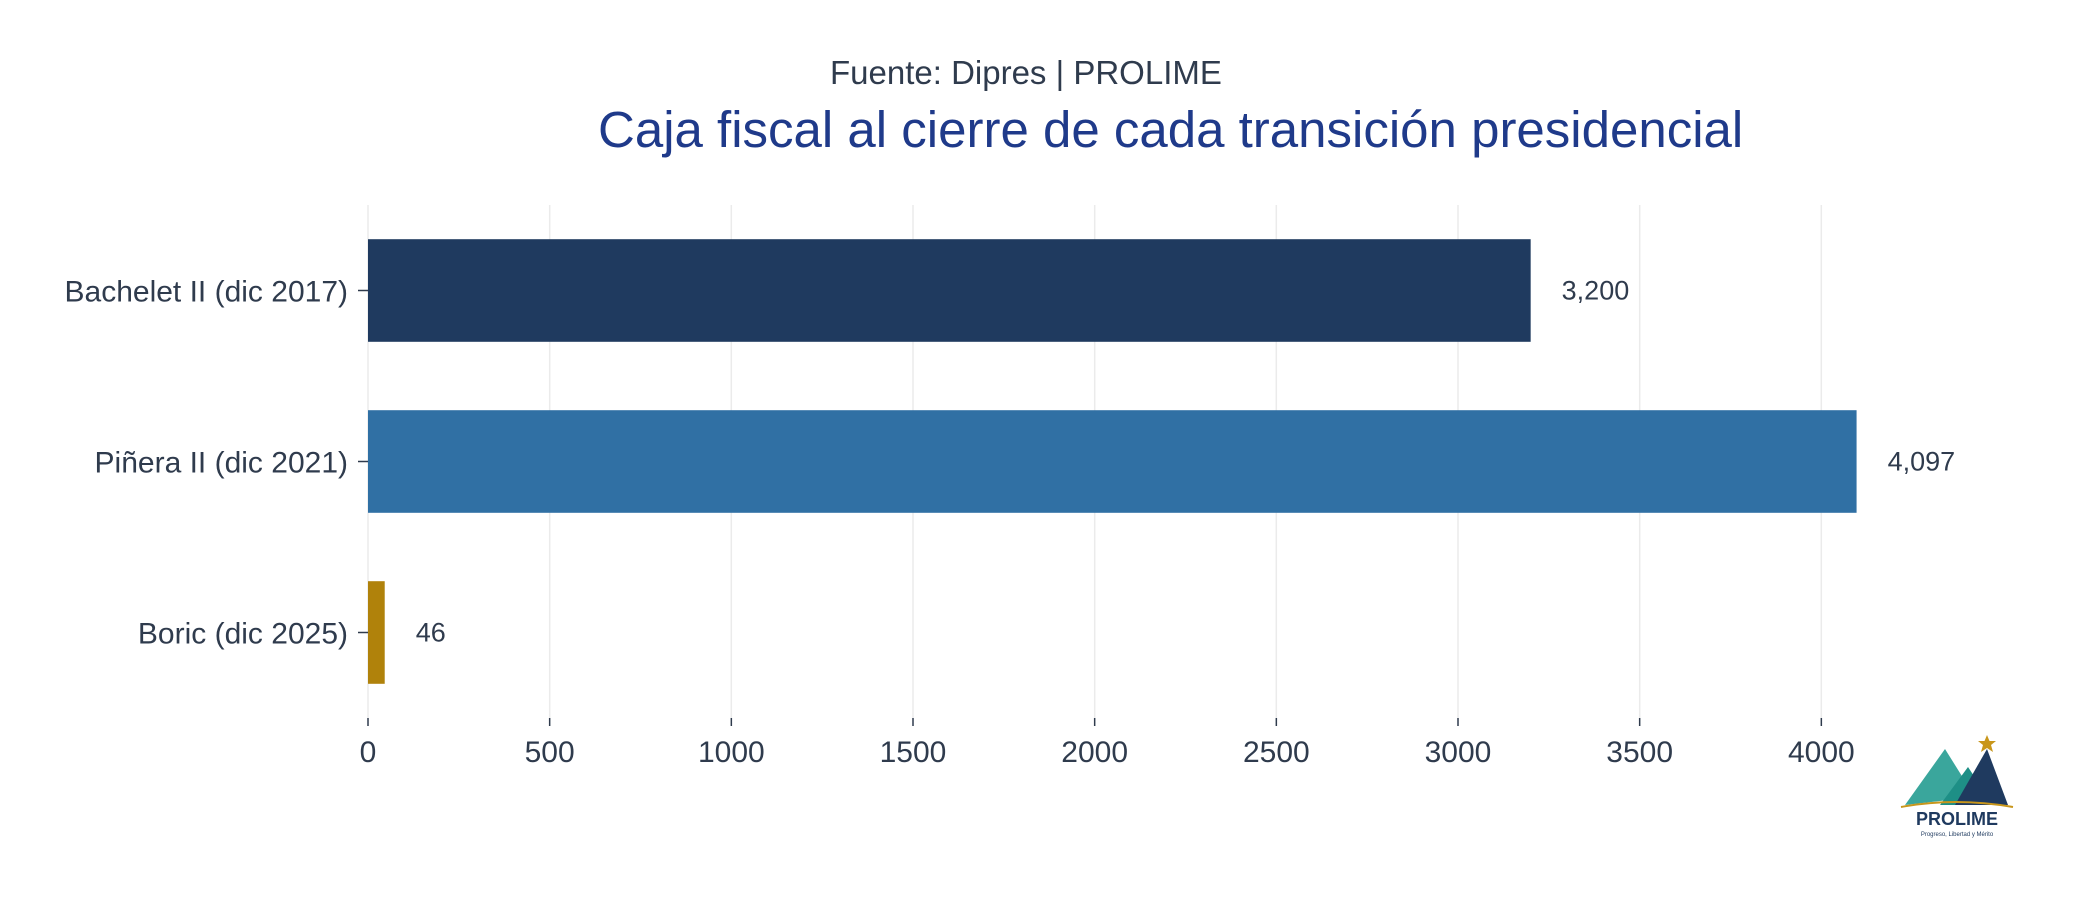  What do you see at coordinates (1922, 462) in the screenshot?
I see `data-label: 4,097` at bounding box center [1922, 462].